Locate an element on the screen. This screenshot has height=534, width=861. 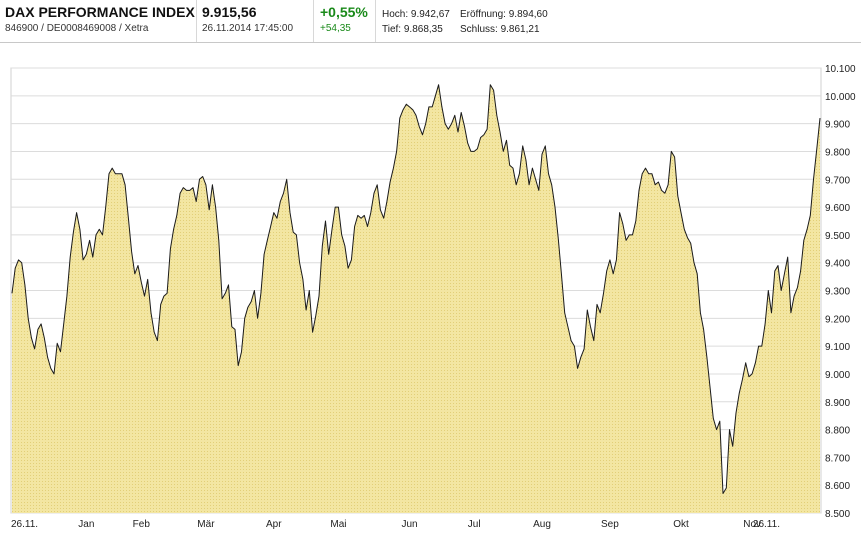
y-tick-label: 9.400 is located at coordinates (837, 264).